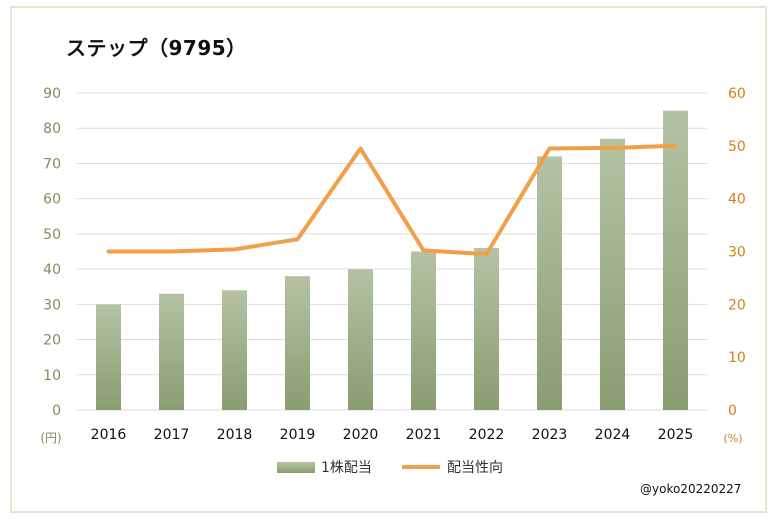  I want to click on payout-point-2020, so click(360, 148).